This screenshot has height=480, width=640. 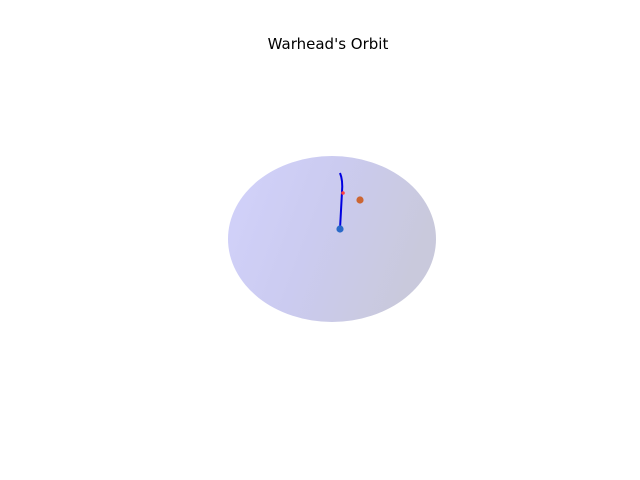 I want to click on impact-point-marker, so click(x=343, y=193).